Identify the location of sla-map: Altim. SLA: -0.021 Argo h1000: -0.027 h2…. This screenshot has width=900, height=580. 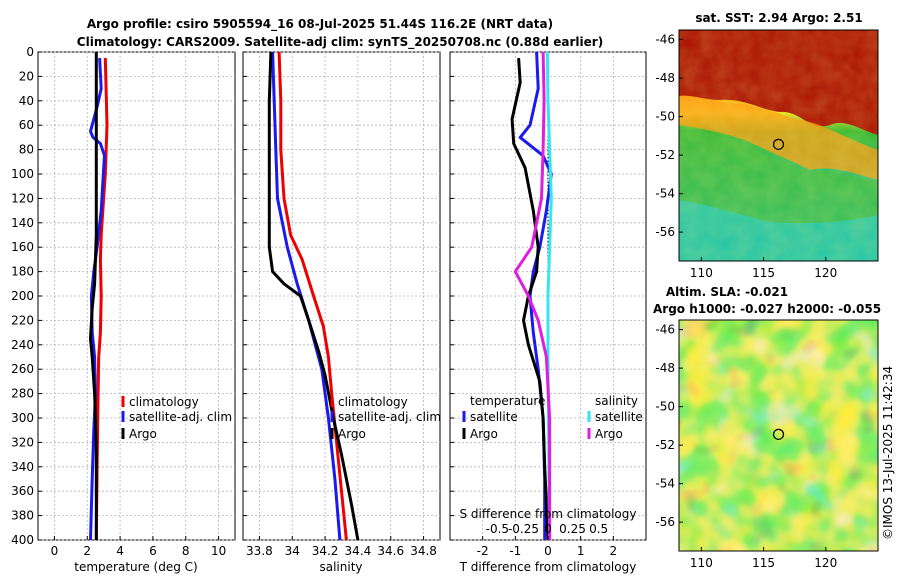
(767, 427).